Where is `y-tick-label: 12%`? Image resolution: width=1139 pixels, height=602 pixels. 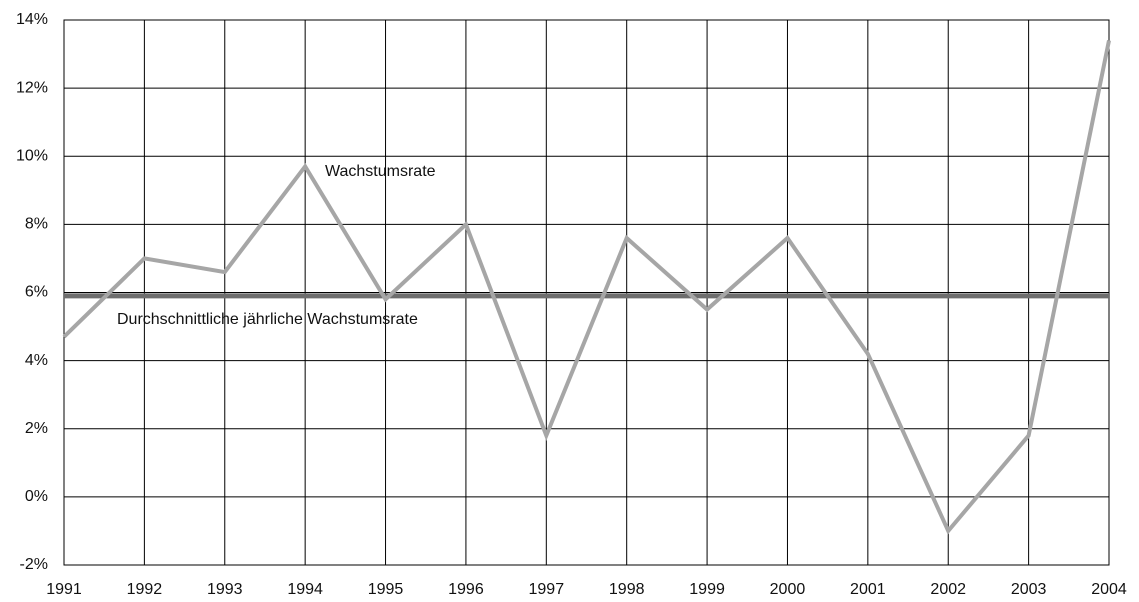
y-tick-label: 12% is located at coordinates (32, 87).